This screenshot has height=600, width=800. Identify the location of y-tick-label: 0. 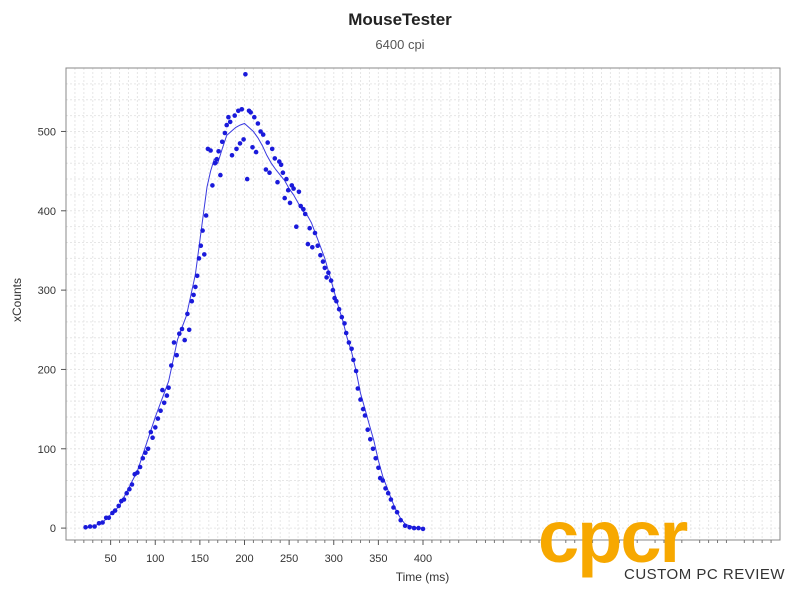
(53, 529).